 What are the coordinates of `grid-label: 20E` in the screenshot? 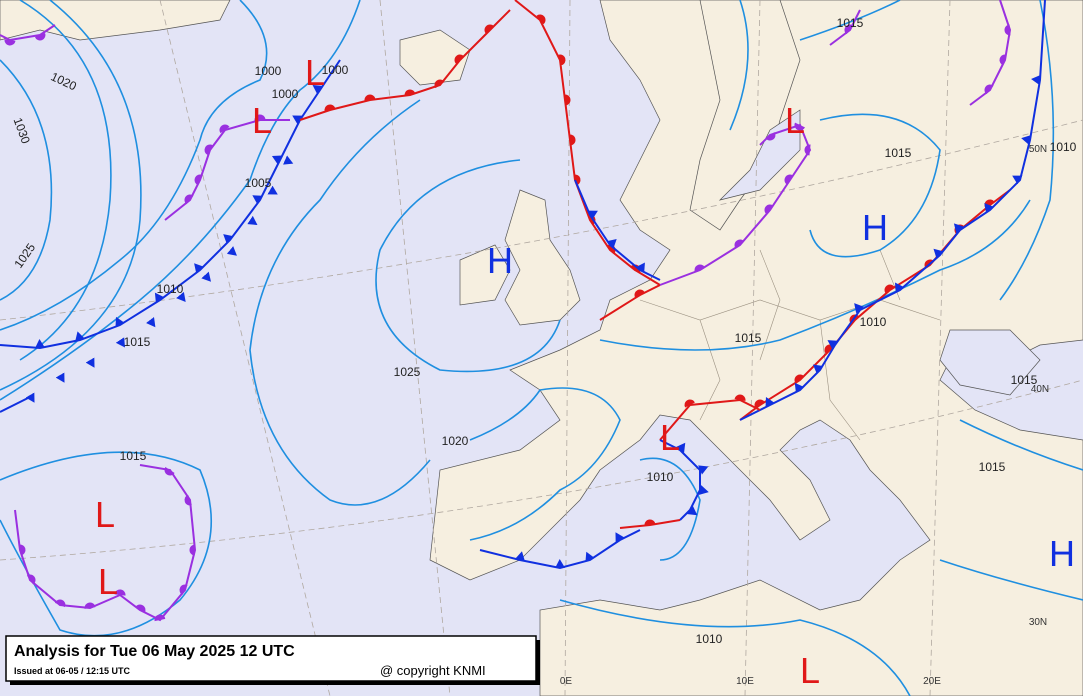 It's located at (932, 681).